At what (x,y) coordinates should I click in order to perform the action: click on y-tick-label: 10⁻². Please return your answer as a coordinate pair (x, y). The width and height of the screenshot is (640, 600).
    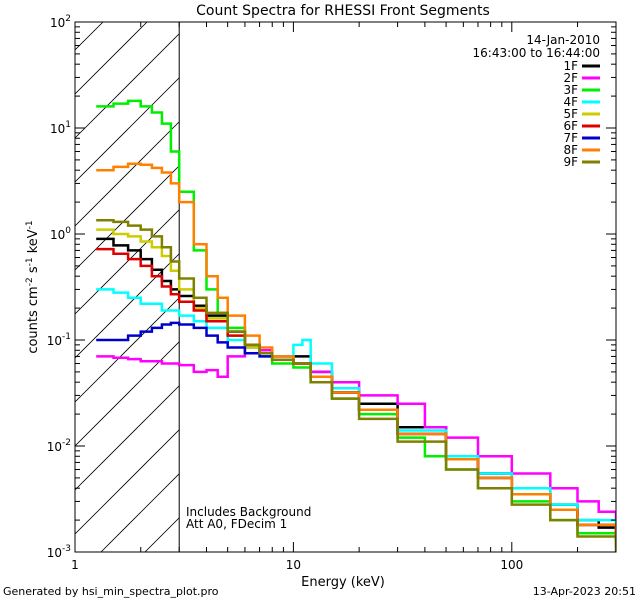
    Looking at the image, I should click on (59, 446).